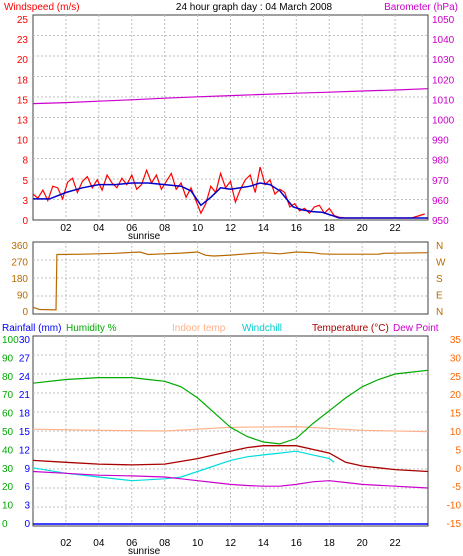  What do you see at coordinates (416, 328) in the screenshot?
I see `legend-dew-point: Dew Point` at bounding box center [416, 328].